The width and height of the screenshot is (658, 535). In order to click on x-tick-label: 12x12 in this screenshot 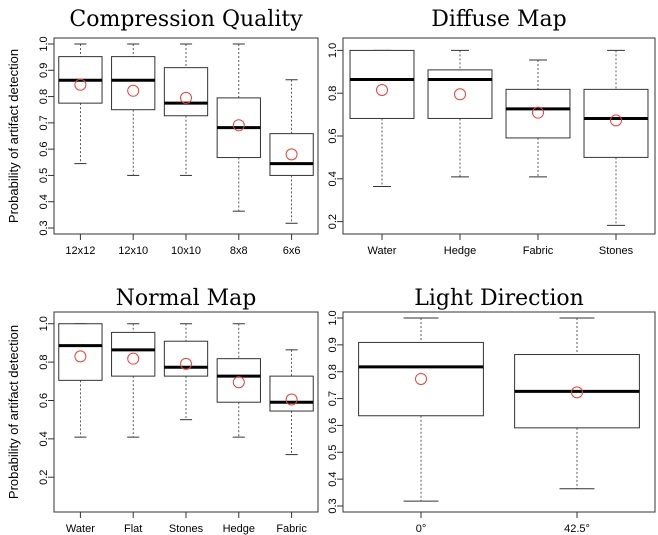, I will do `click(80, 251)`.